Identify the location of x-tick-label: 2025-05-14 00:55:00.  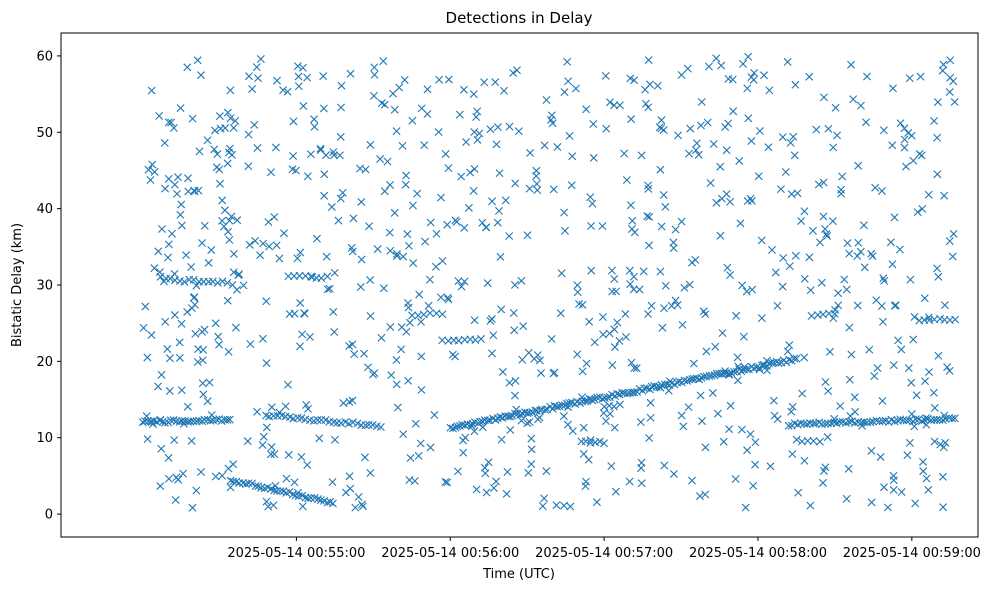
(296, 553).